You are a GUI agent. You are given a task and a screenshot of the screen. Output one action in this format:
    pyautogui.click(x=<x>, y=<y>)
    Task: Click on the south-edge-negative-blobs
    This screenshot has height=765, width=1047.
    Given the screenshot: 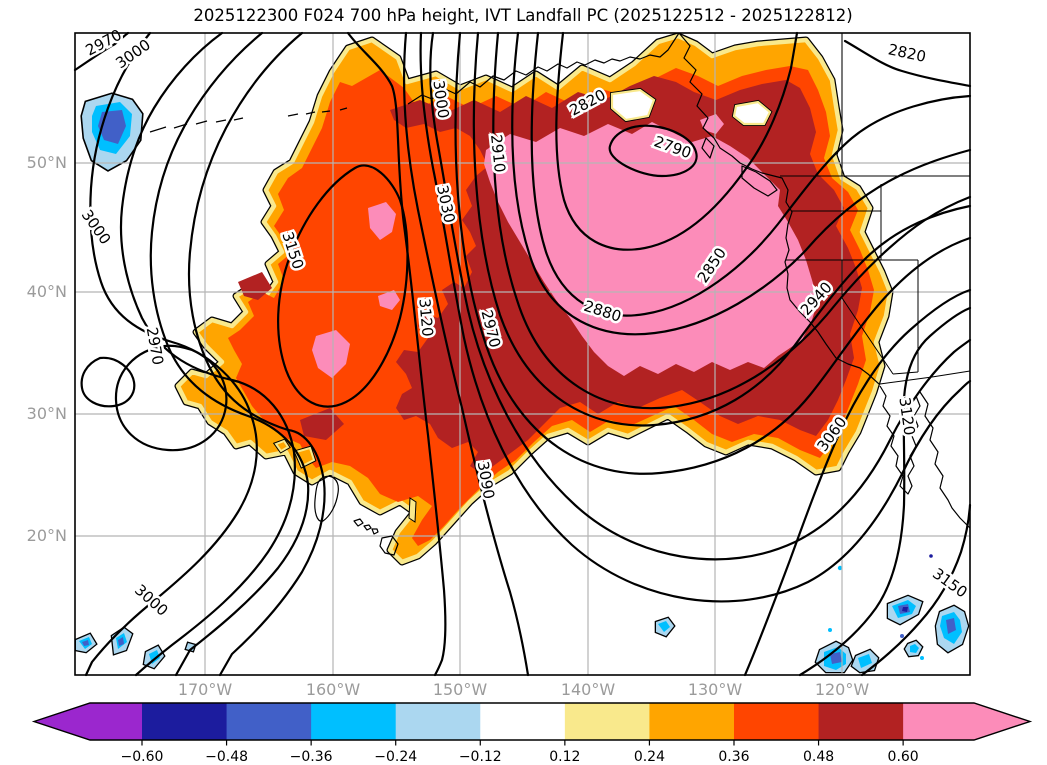 What is the action you would take?
    pyautogui.click(x=375, y=643)
    